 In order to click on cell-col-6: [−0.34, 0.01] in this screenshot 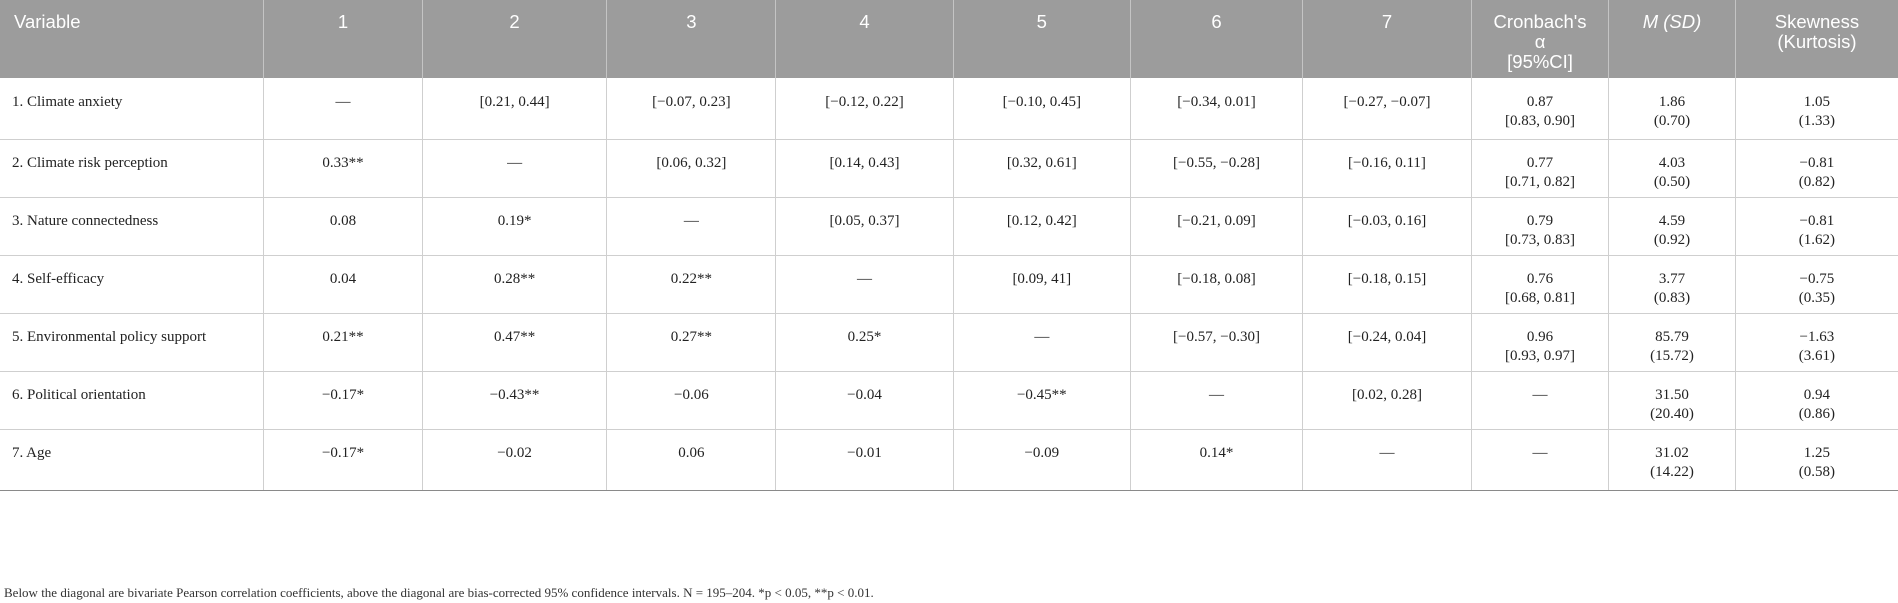, I will do `click(1217, 109)`.